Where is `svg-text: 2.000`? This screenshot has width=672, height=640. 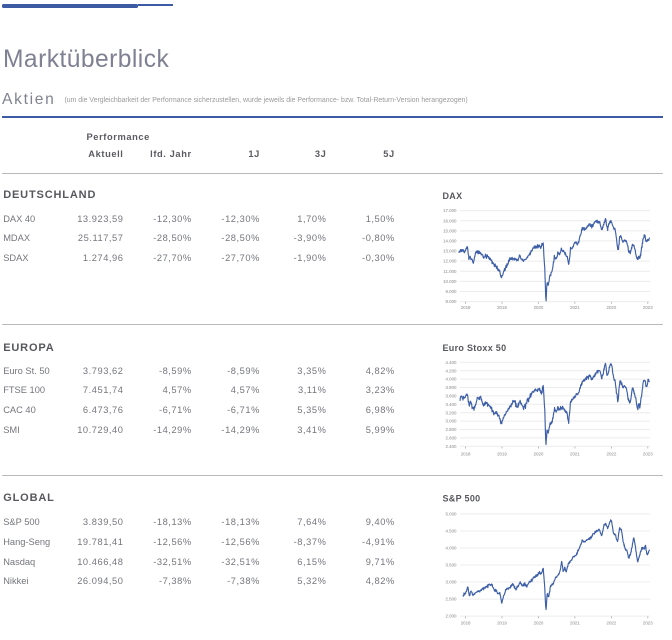 svg-text: 2.000 is located at coordinates (452, 616).